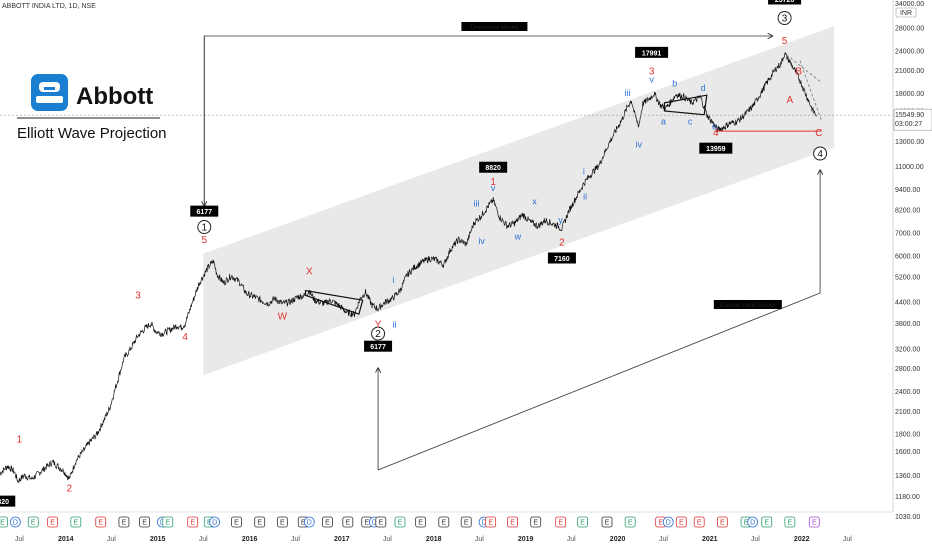 The image size is (932, 550). Describe the element at coordinates (495, 28) in the screenshot. I see `directional-moves-label: Directional Moves` at that location.